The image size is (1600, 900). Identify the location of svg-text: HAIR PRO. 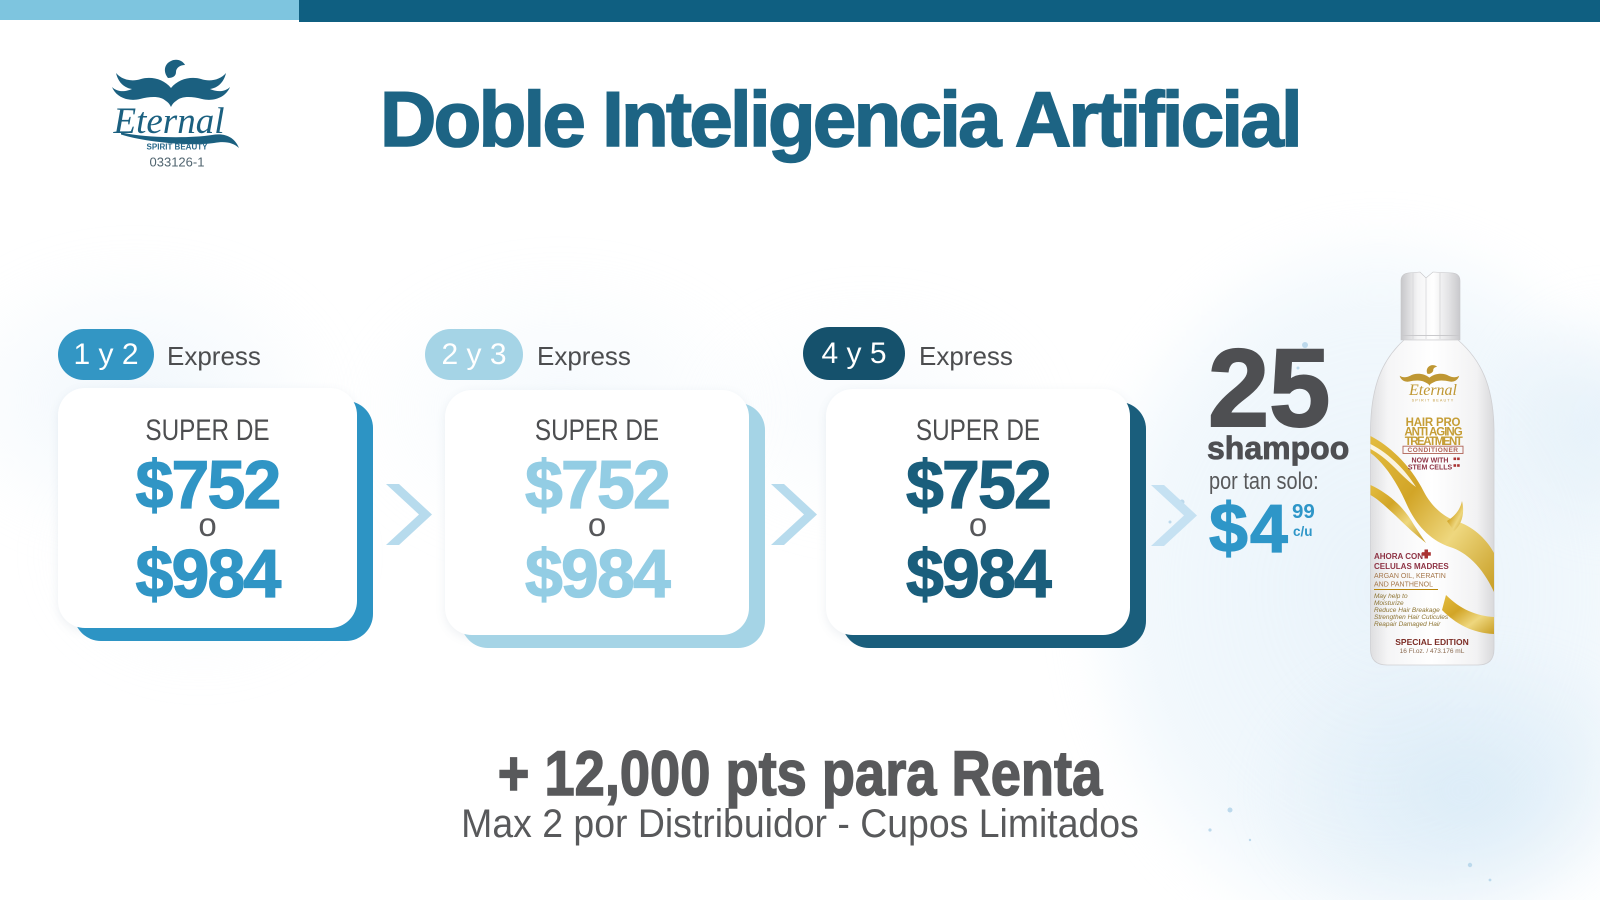
(1433, 423).